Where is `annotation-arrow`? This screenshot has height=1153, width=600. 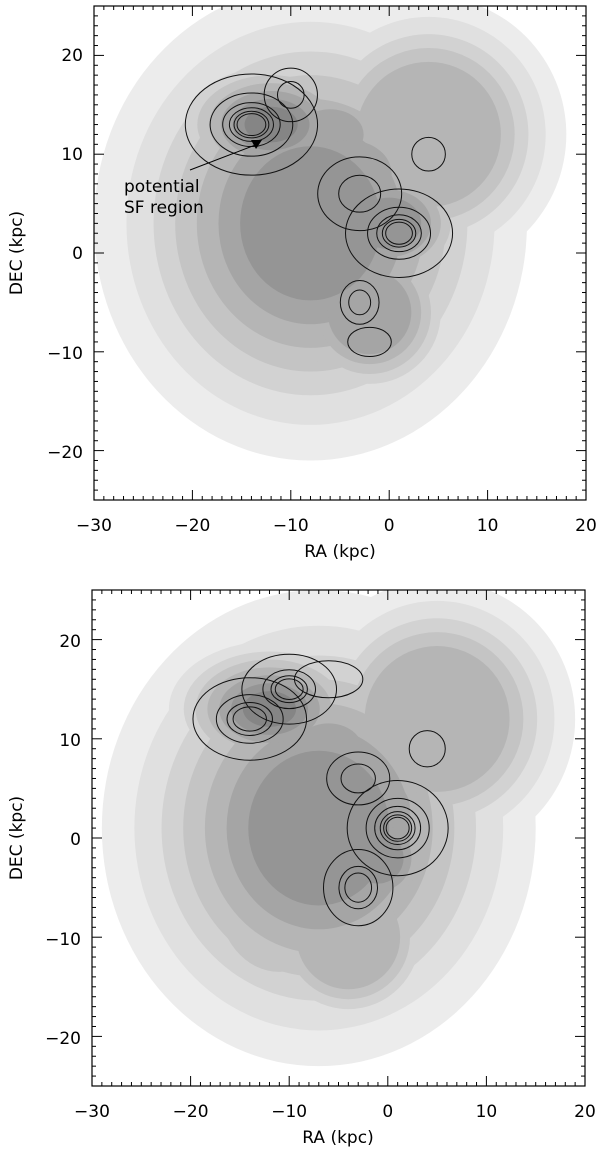 annotation-arrow is located at coordinates (224, 157).